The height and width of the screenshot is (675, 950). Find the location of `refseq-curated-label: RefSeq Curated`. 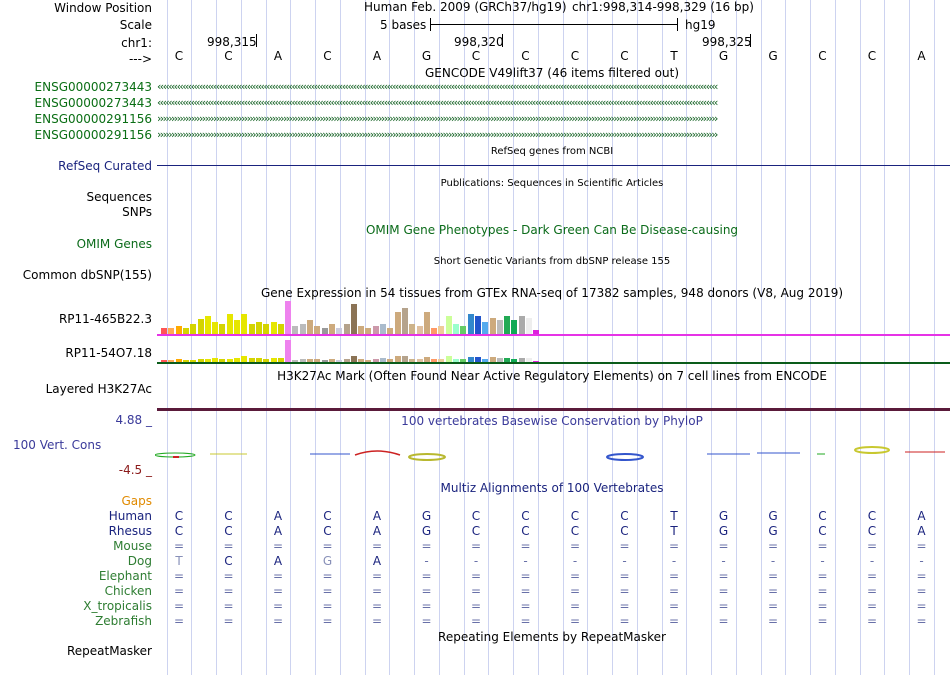

refseq-curated-label: RefSeq Curated is located at coordinates (105, 166).